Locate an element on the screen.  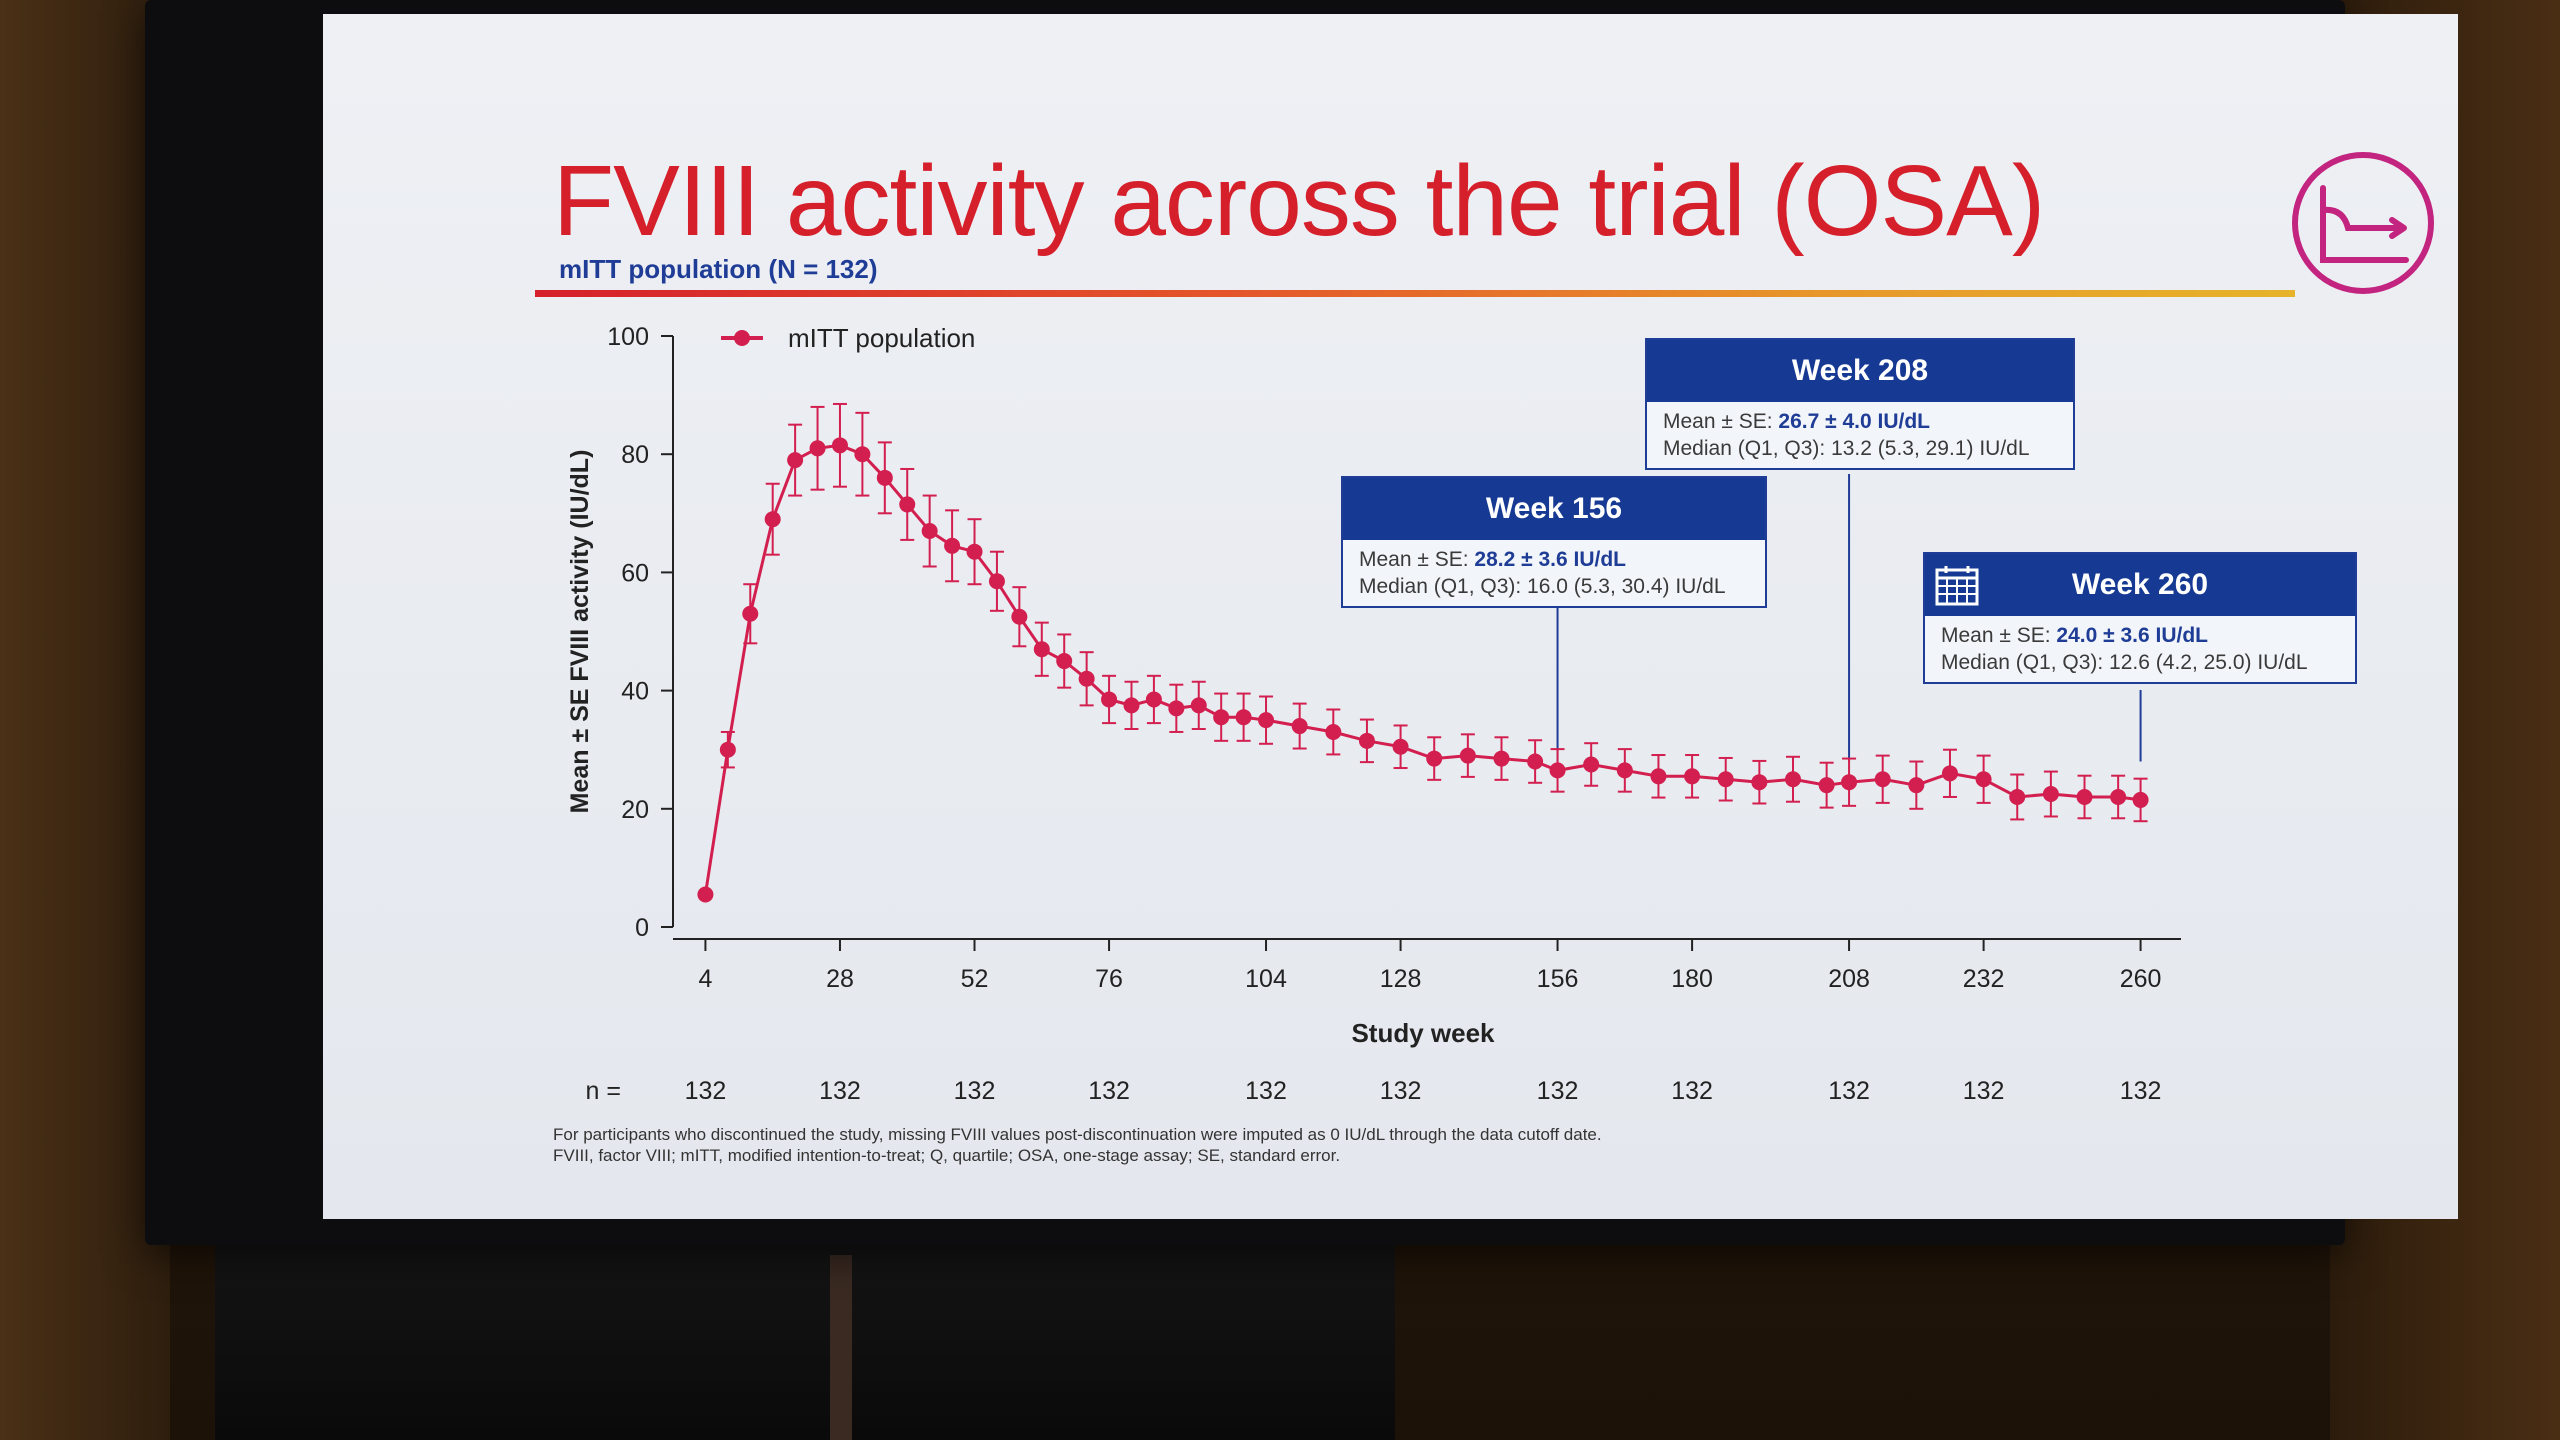
stand-post is located at coordinates (841, 1347).